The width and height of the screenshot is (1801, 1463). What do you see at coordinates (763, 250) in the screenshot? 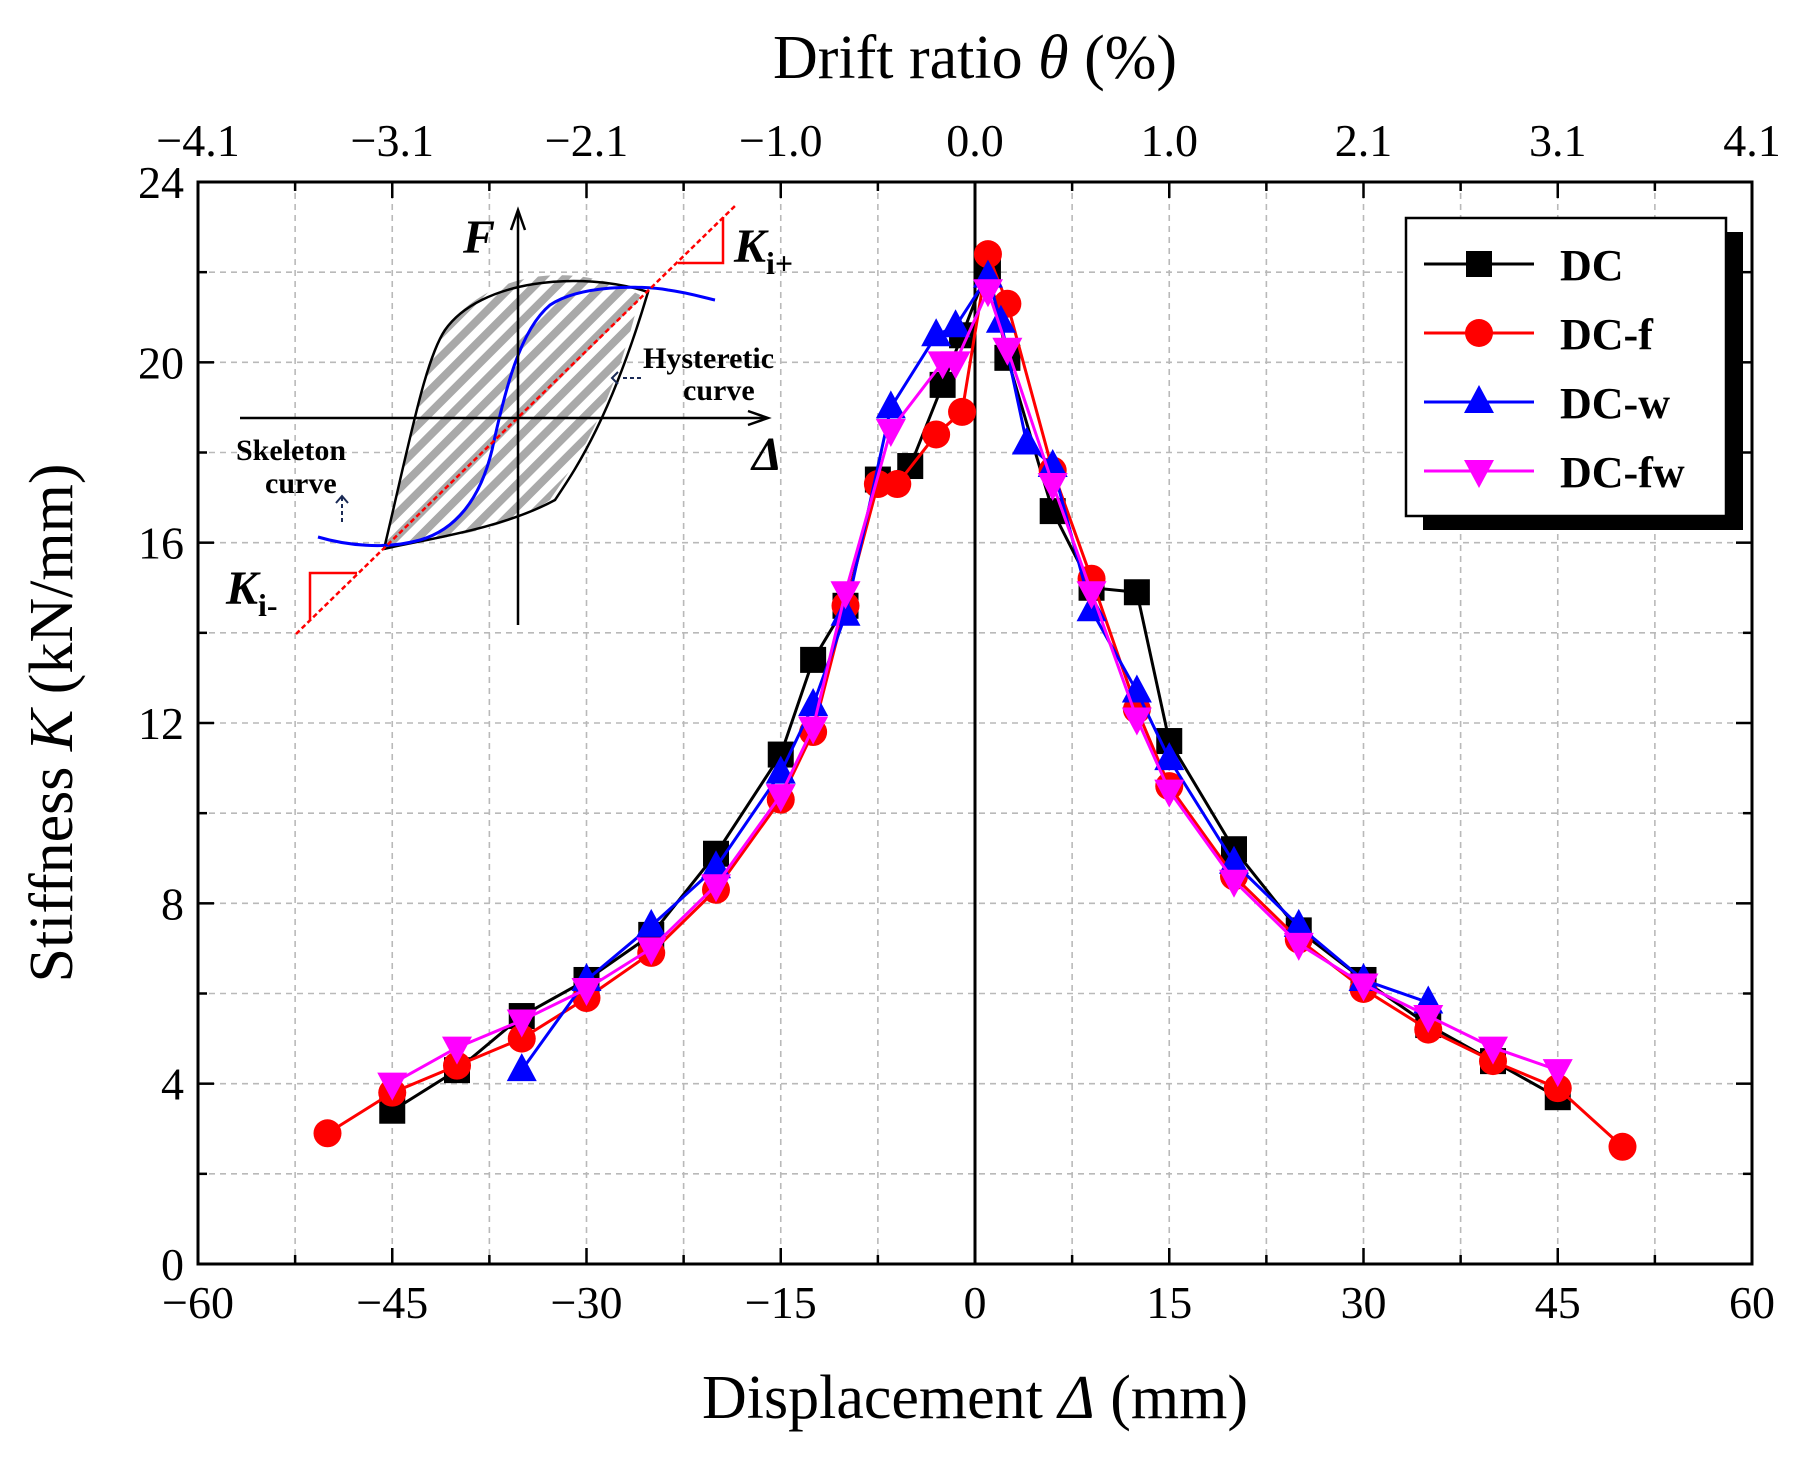
I see `inset-k-plus-label: Ki+` at bounding box center [763, 250].